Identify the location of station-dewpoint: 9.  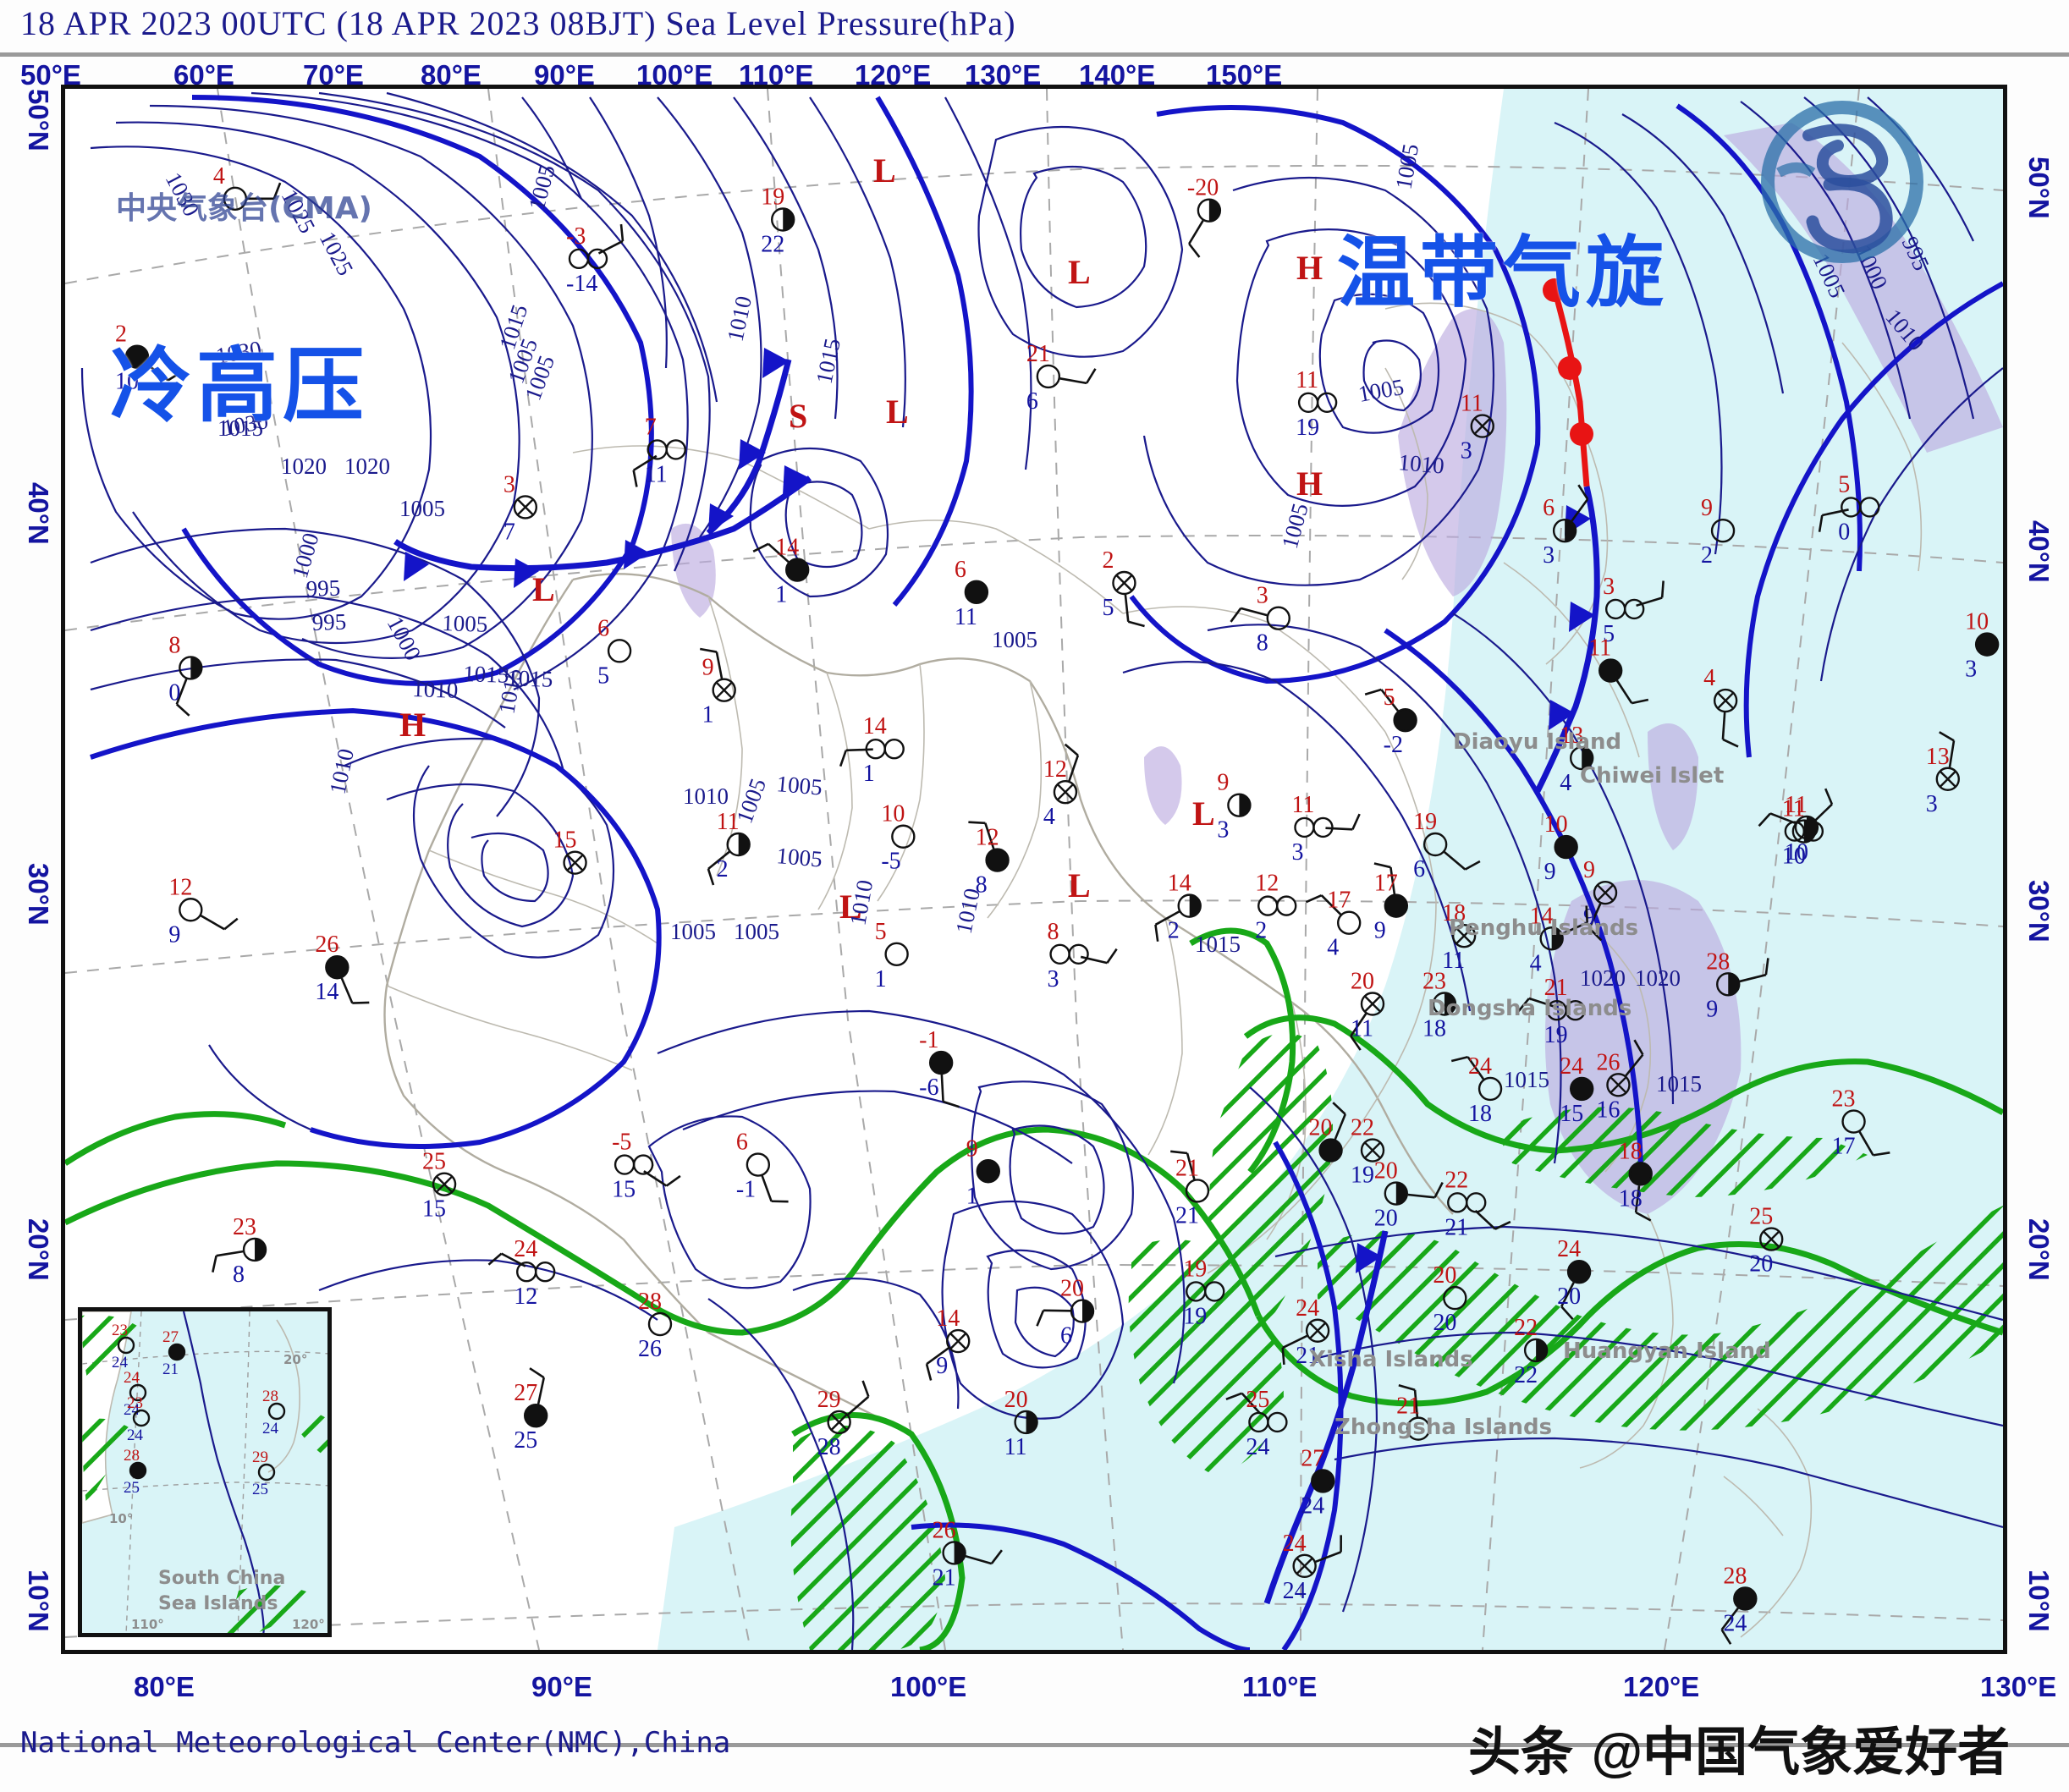
(1380, 931).